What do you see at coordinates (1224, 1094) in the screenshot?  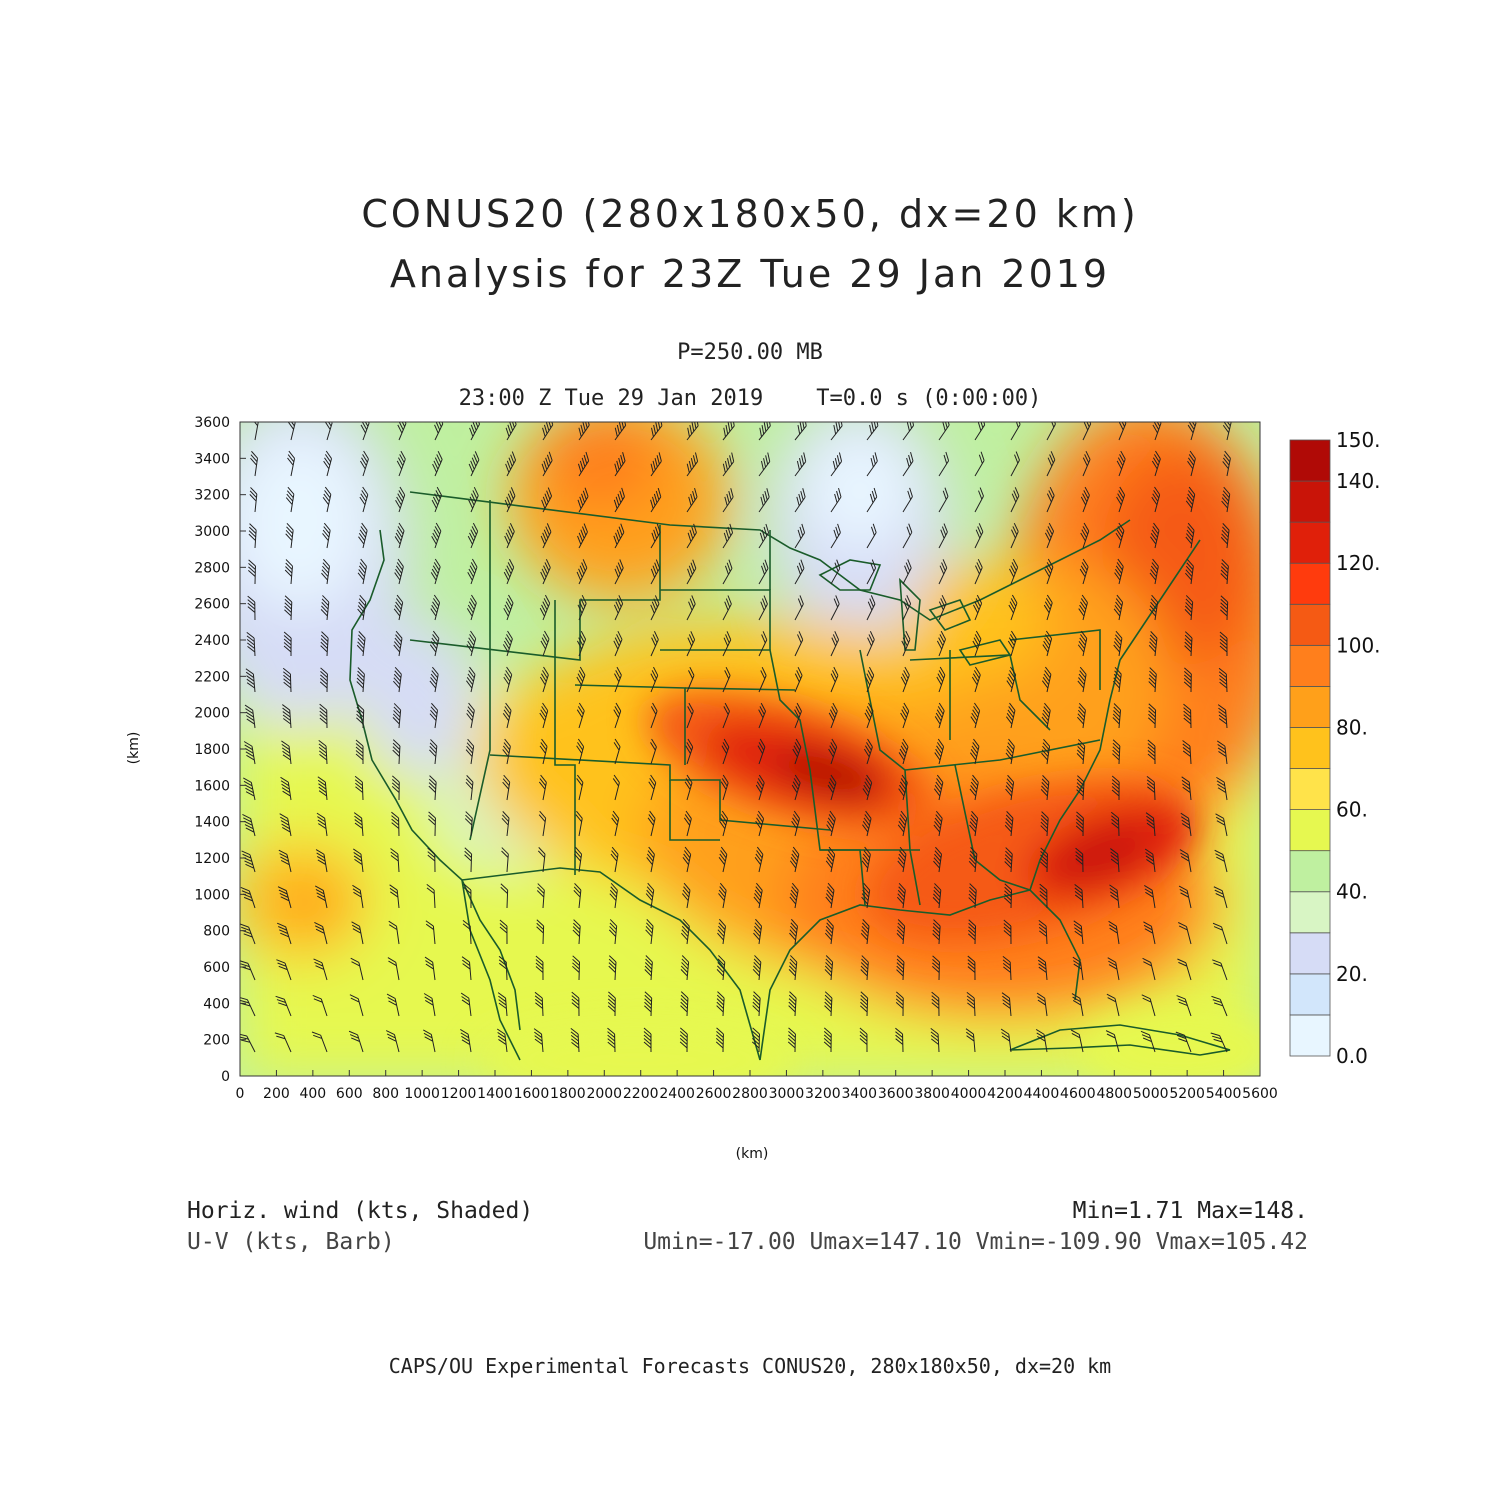 I see `x-tick-label: 5400` at bounding box center [1224, 1094].